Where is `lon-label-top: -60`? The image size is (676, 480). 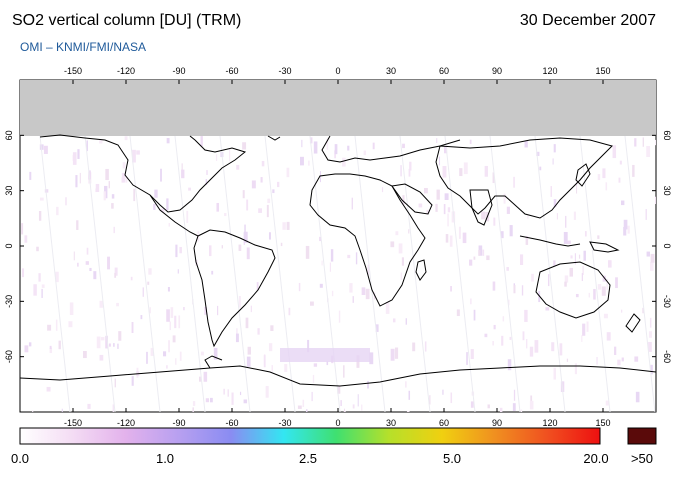
lon-label-top: -60 is located at coordinates (231, 71).